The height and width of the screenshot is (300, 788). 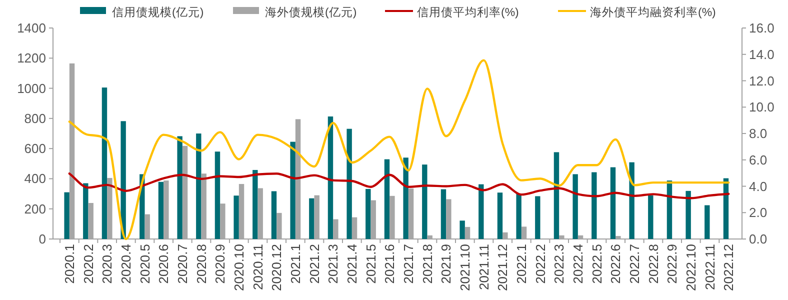 What do you see at coordinates (69, 264) in the screenshot?
I see `x-tick-label: 2020.1` at bounding box center [69, 264].